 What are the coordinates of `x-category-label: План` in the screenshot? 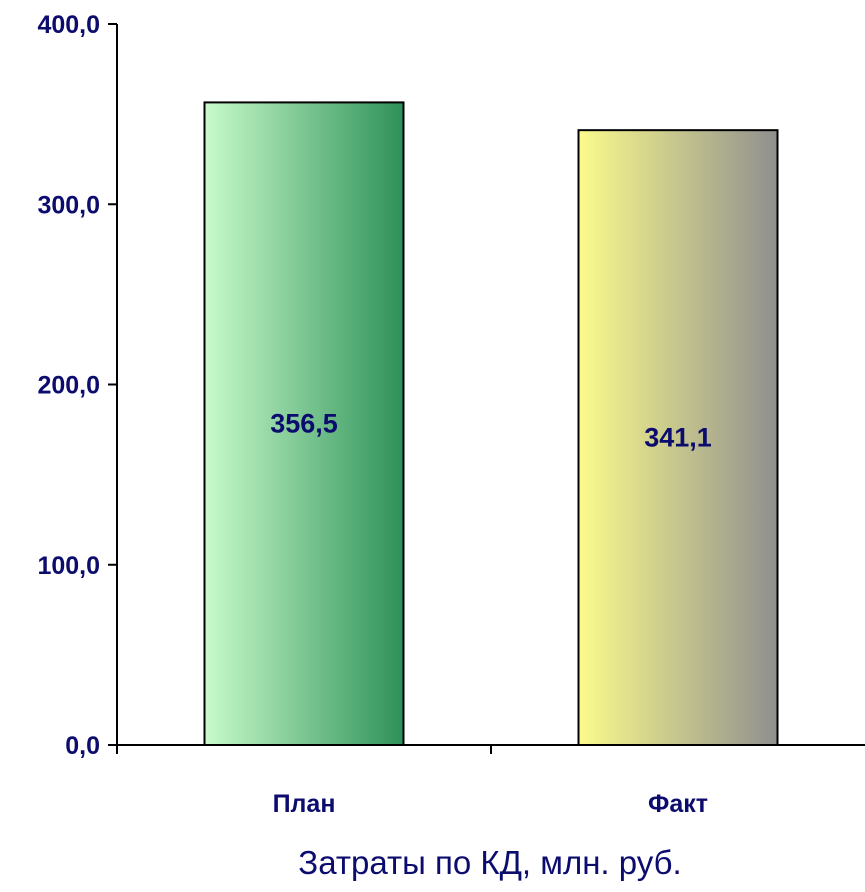 It's located at (304, 804).